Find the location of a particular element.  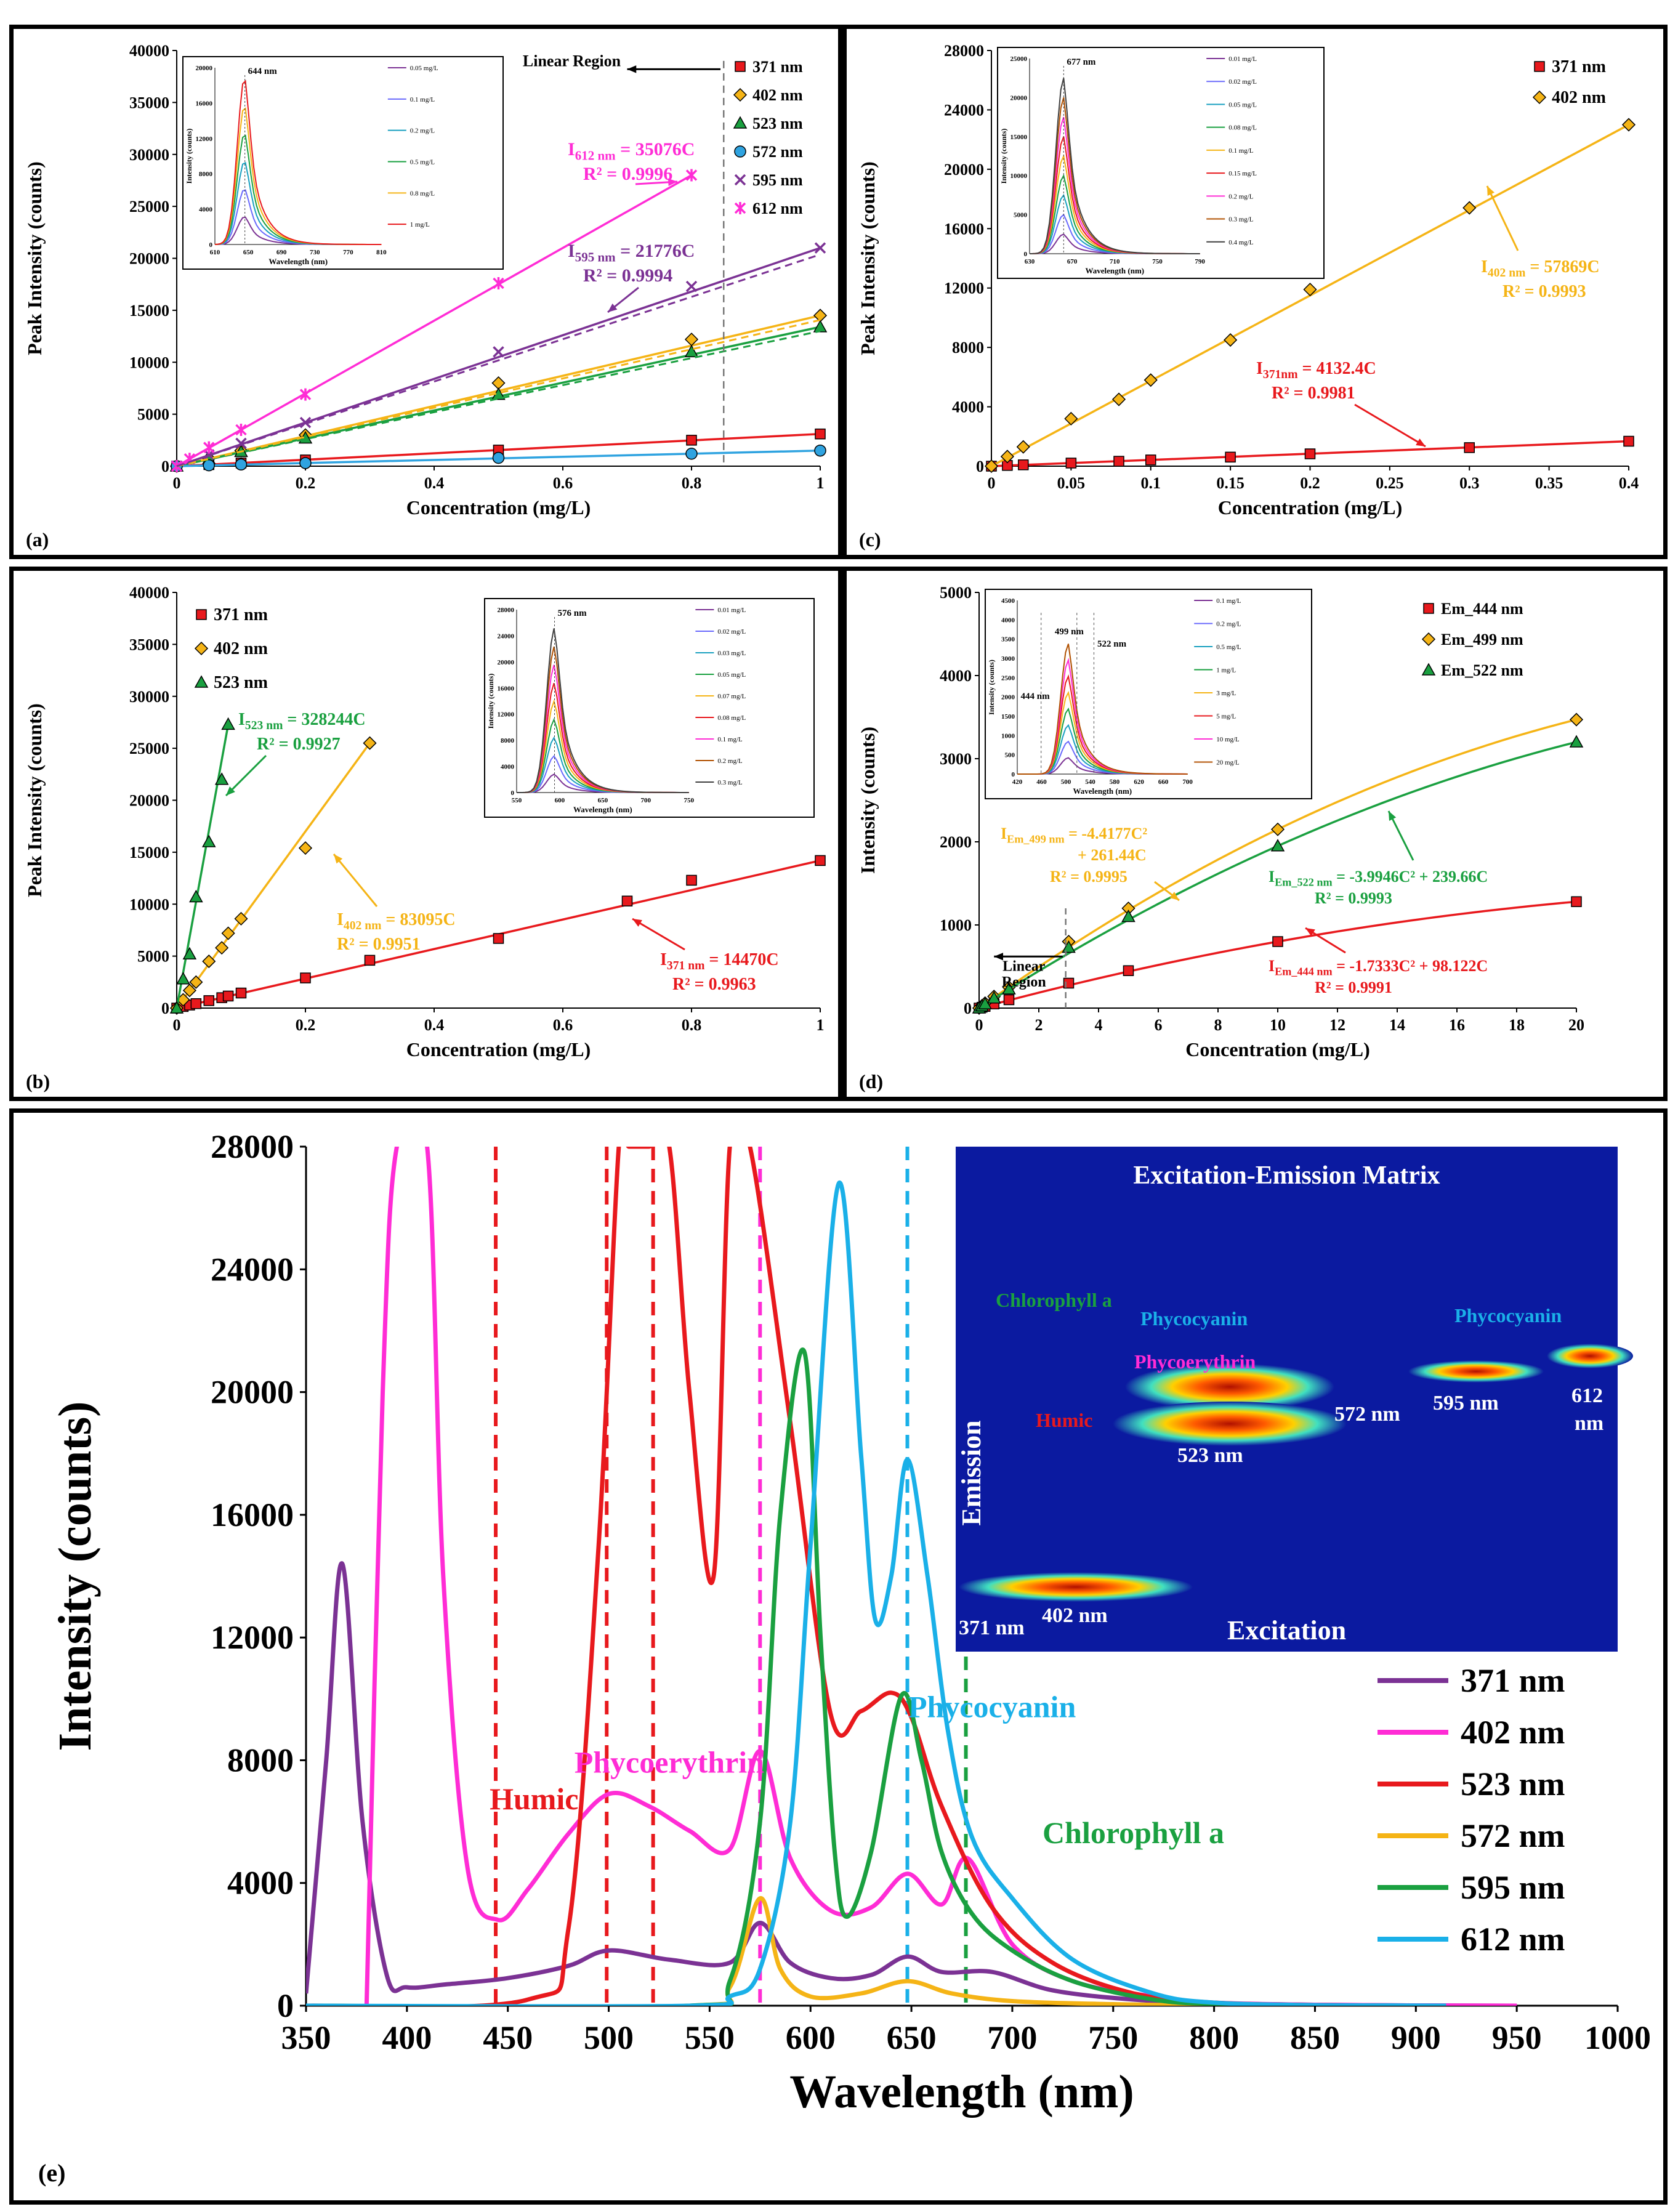

x-tick-label: 650 is located at coordinates (912, 2038).